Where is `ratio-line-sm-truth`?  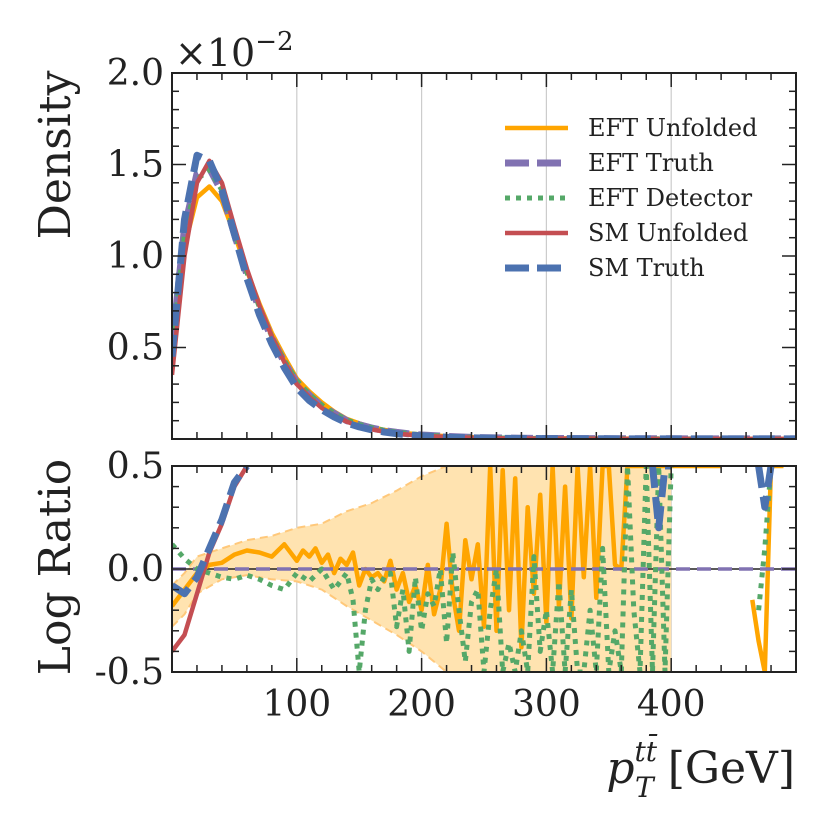 ratio-line-sm-truth is located at coordinates (211, 532).